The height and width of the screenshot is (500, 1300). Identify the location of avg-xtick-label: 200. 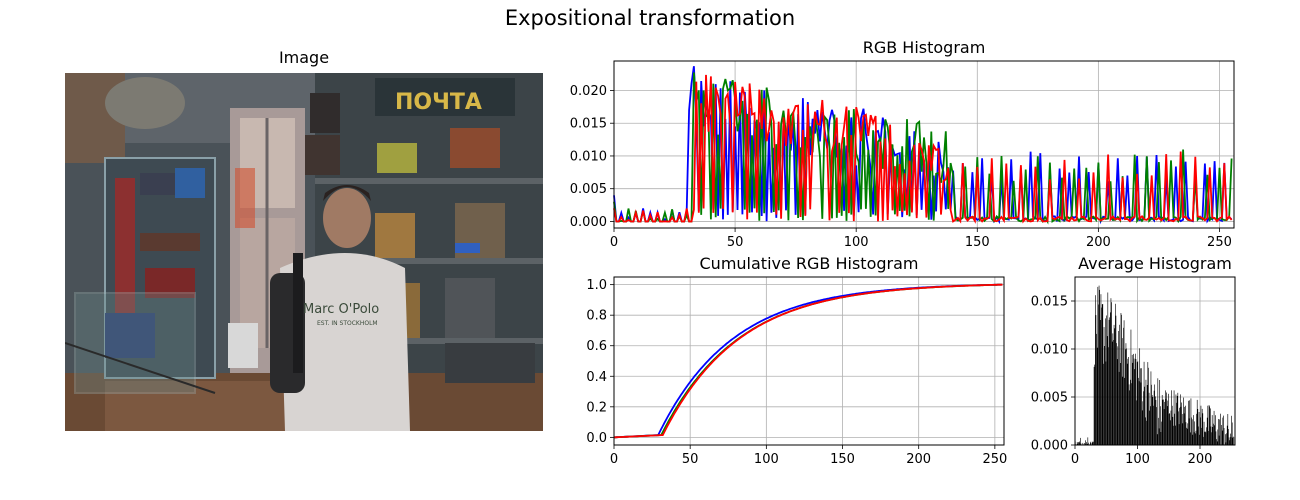
(1200, 459).